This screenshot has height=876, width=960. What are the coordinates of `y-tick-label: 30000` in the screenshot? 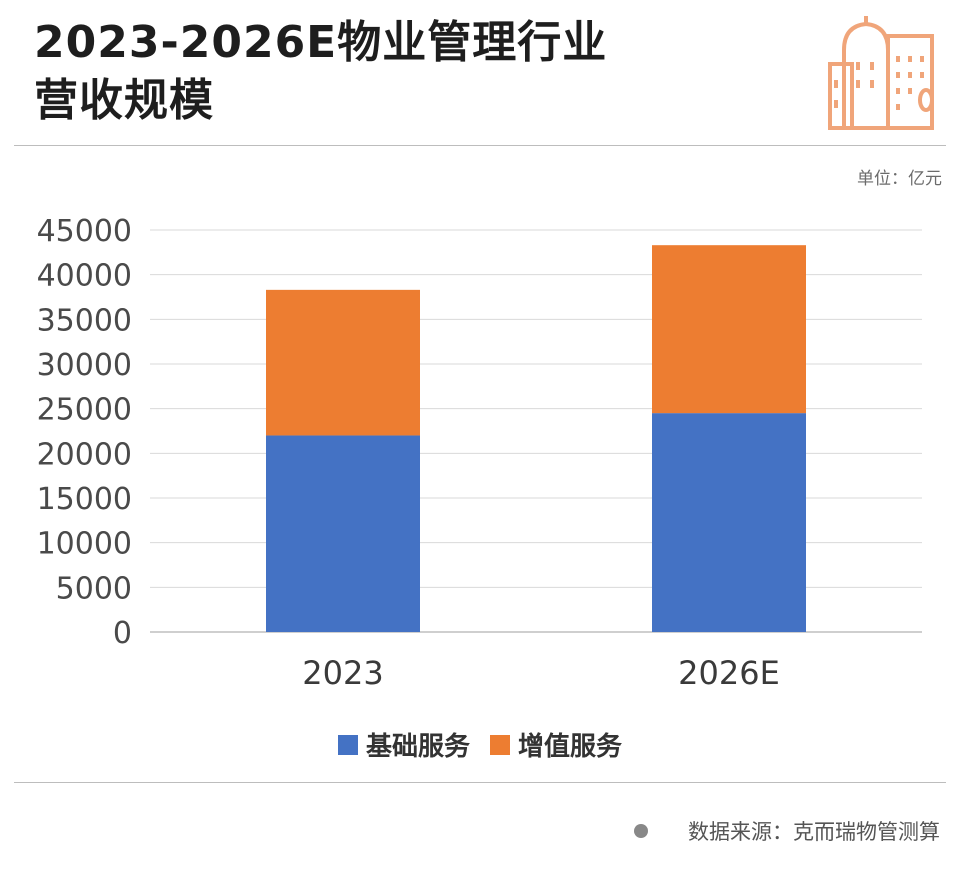 It's located at (84, 365).